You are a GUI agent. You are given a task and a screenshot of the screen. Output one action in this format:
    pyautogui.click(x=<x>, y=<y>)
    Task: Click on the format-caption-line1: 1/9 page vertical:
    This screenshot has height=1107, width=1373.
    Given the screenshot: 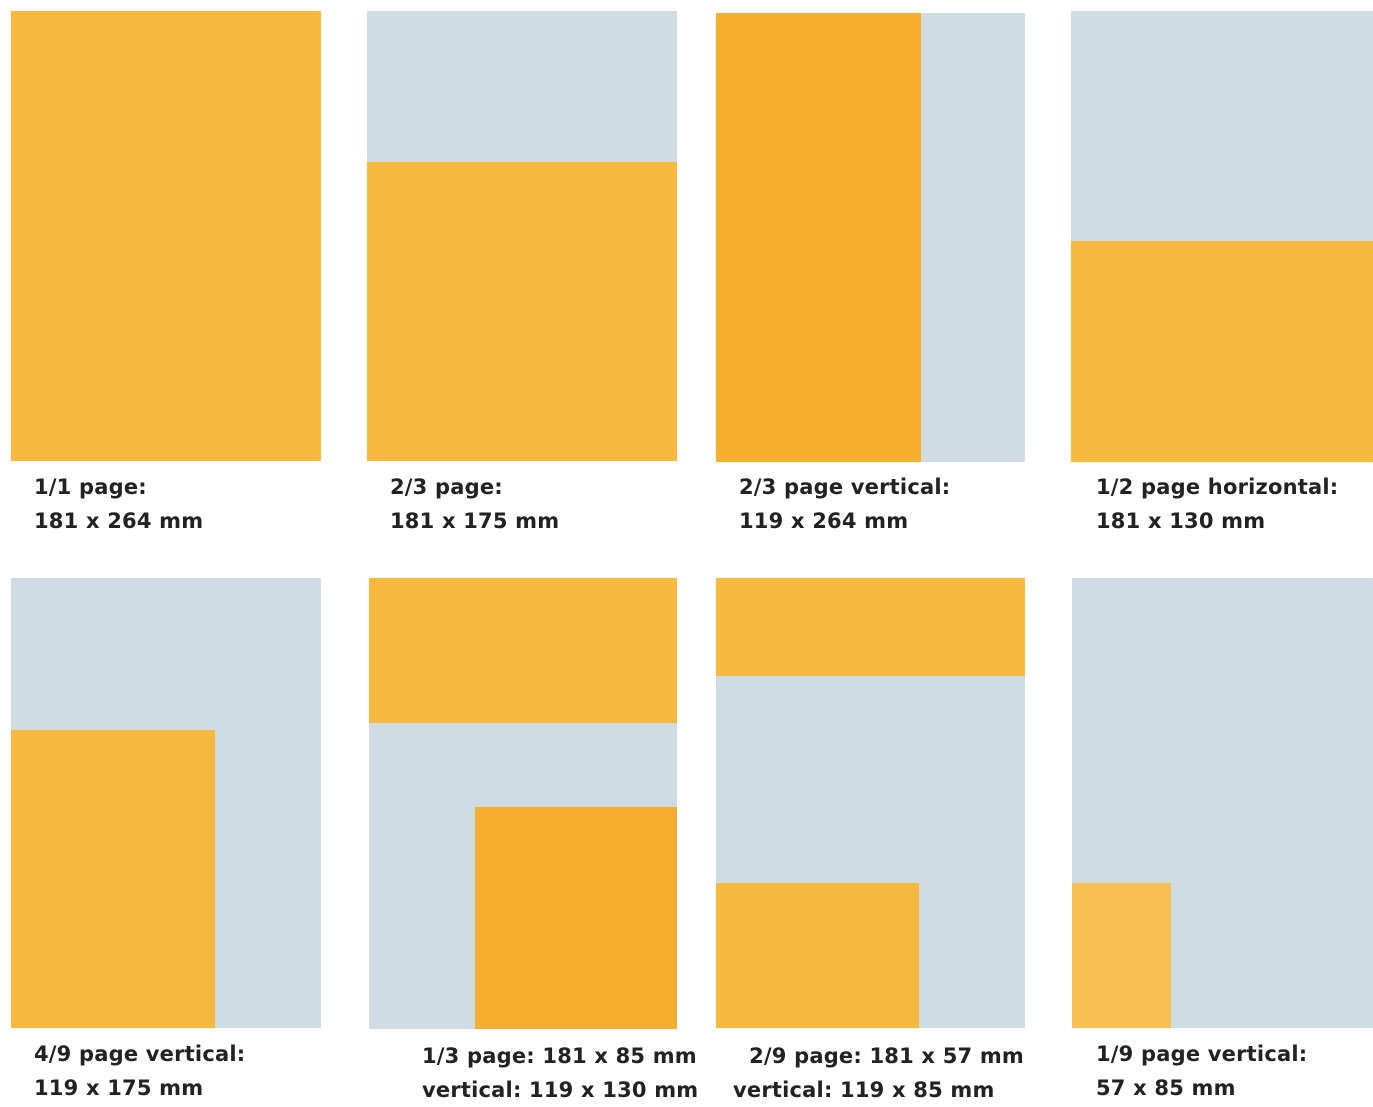 What is the action you would take?
    pyautogui.click(x=1202, y=1054)
    